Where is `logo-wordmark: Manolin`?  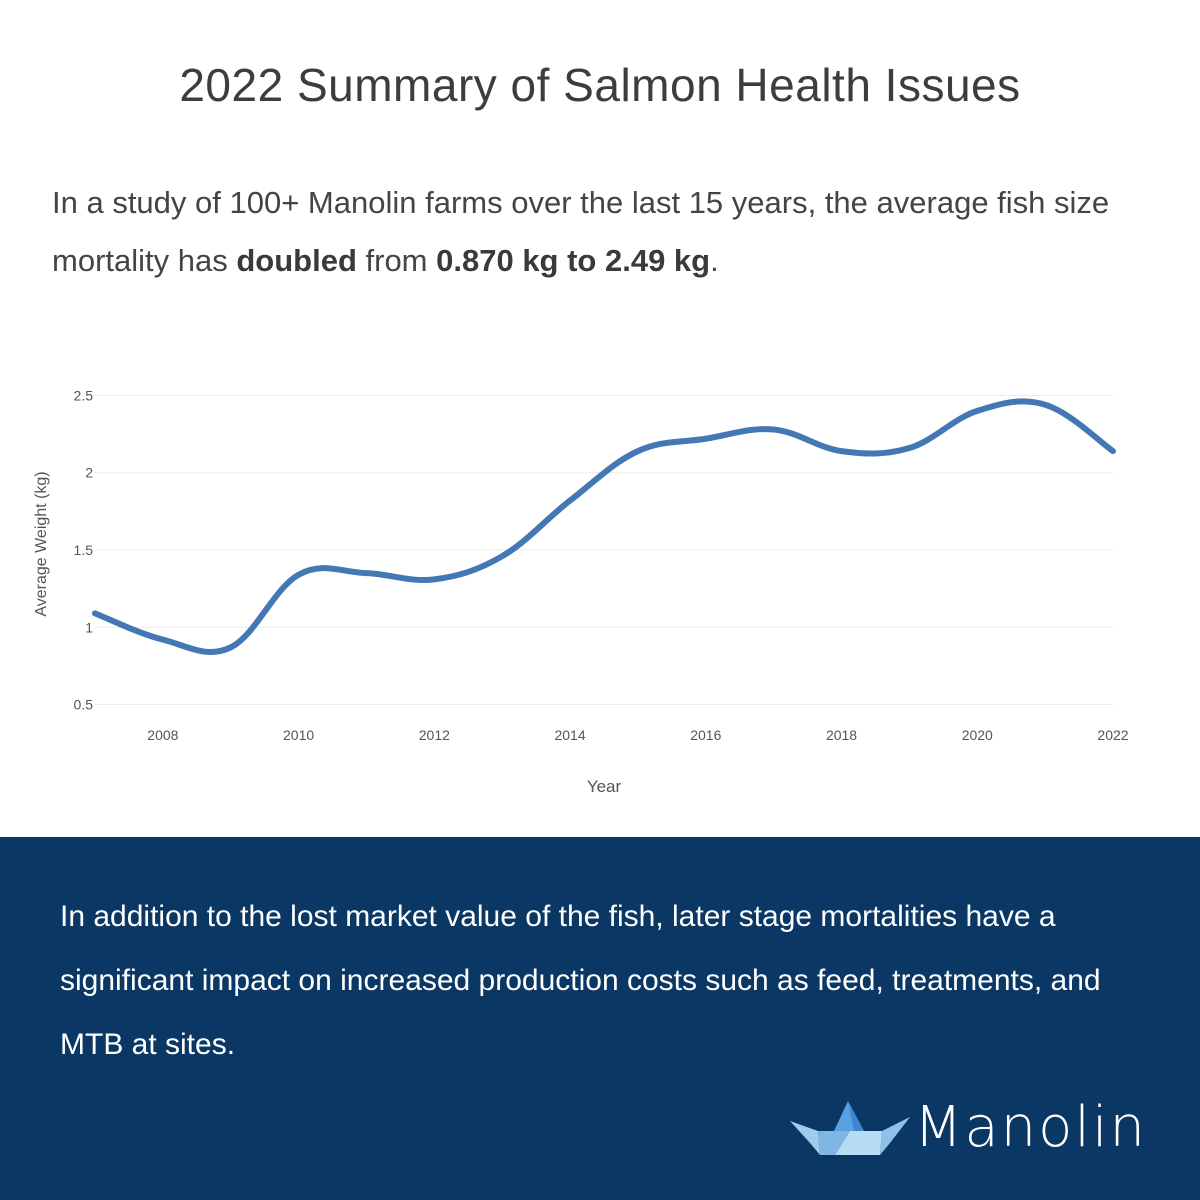 logo-wordmark: Manolin is located at coordinates (1030, 1127).